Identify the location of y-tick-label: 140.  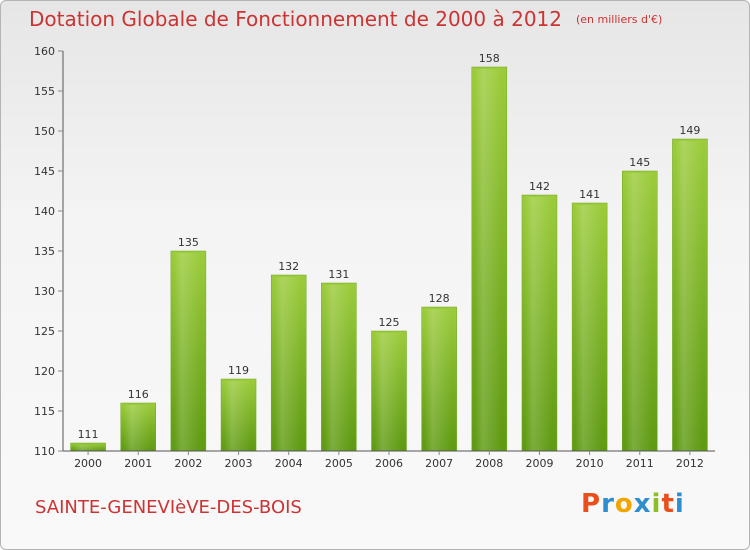
(44, 211).